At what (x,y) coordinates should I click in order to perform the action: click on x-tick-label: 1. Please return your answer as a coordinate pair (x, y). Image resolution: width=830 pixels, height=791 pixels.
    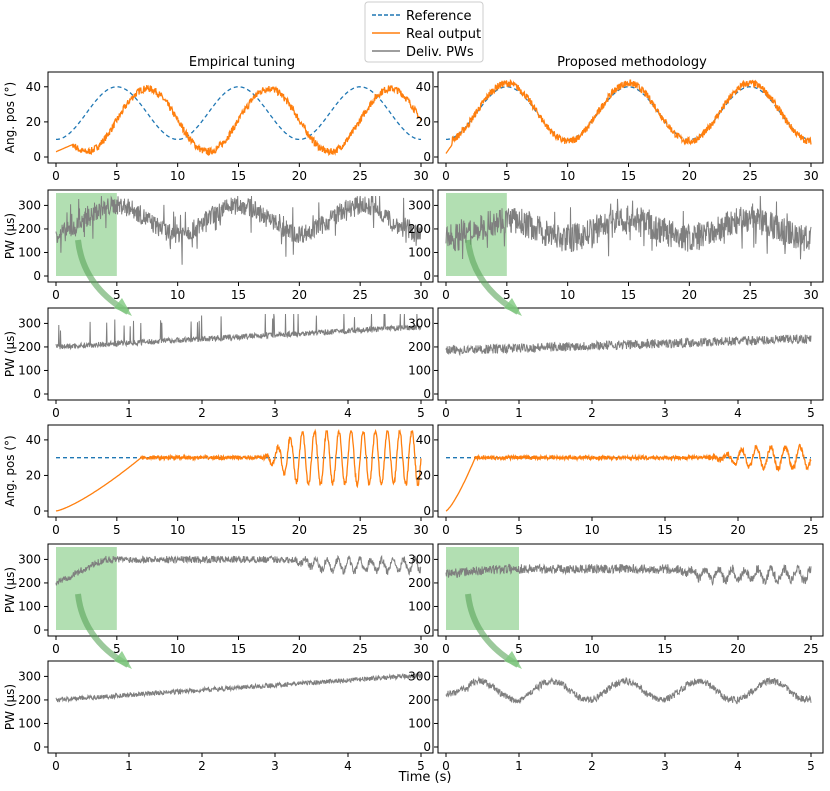
    Looking at the image, I should click on (519, 766).